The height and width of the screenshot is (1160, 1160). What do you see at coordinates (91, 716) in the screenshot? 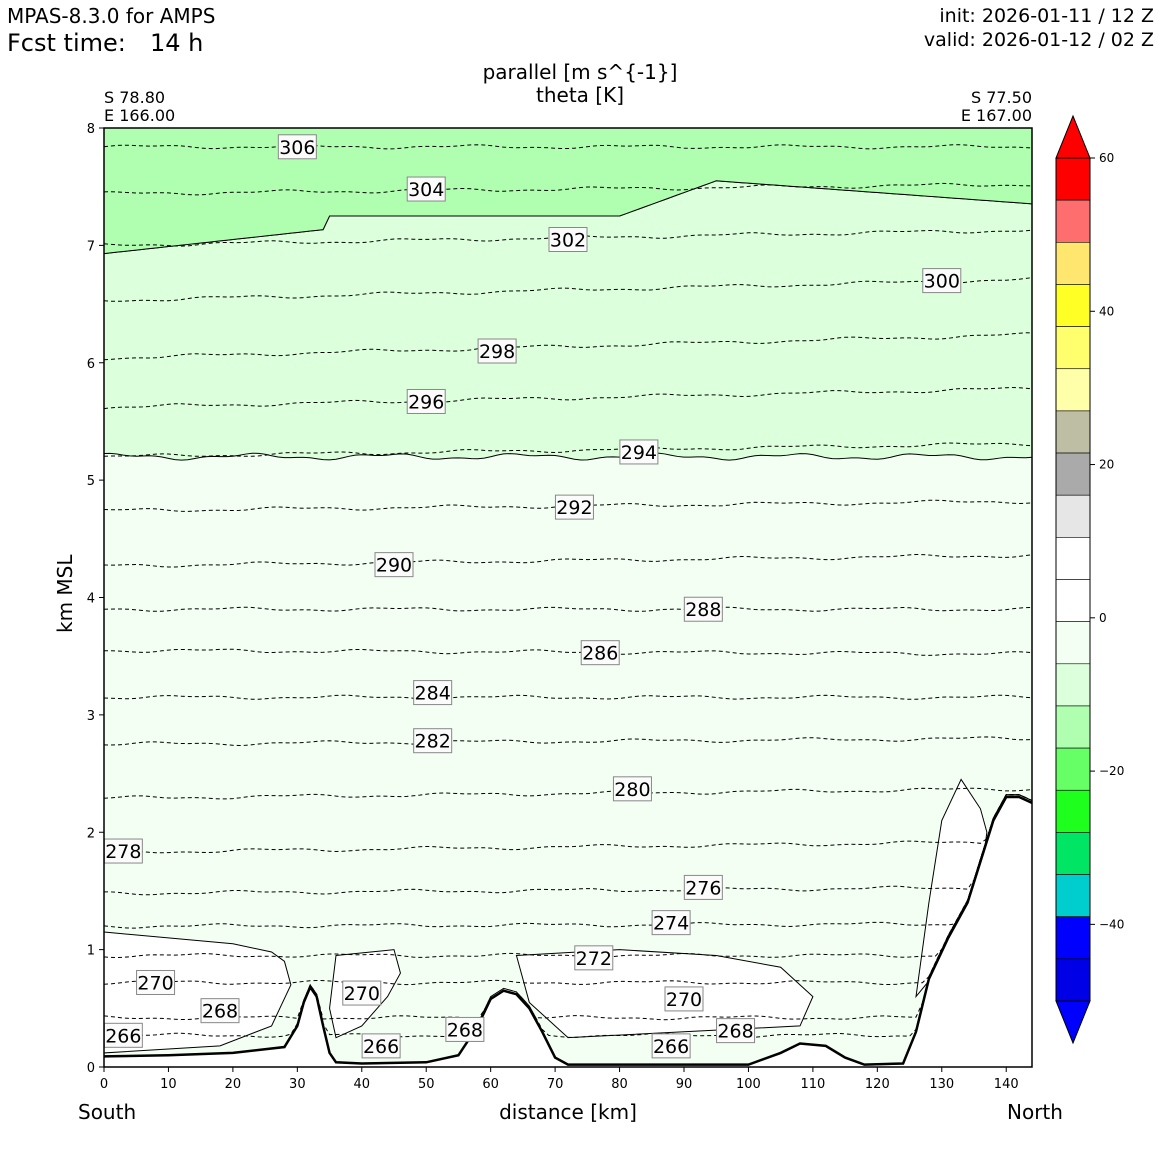
I see `y-tick-label: 3` at bounding box center [91, 716].